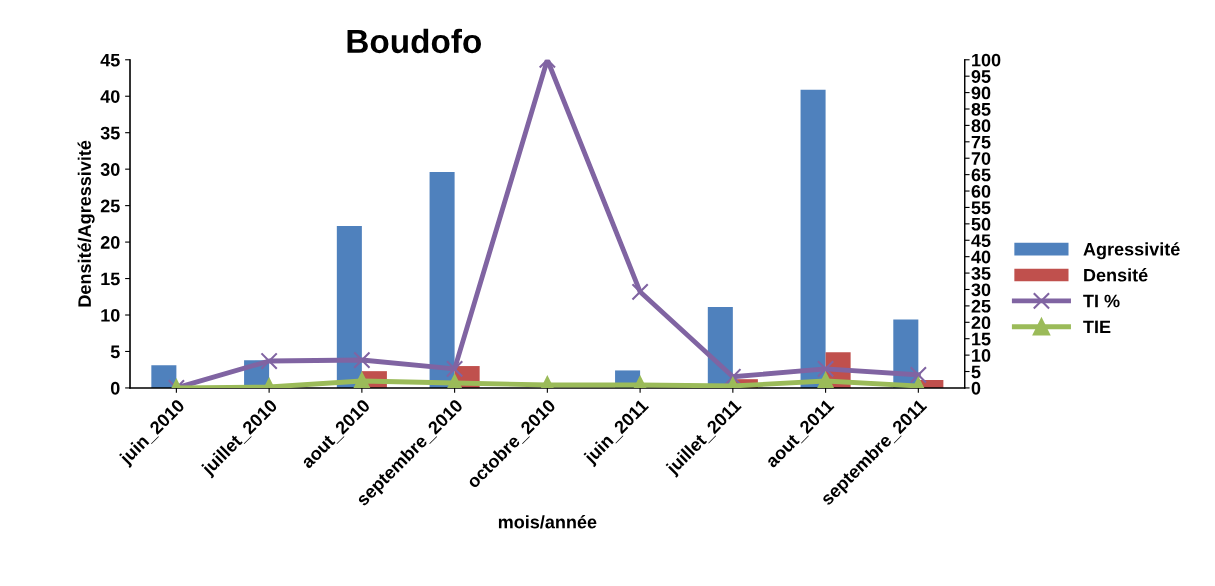  I want to click on y-tick-label: 35, so click(110, 133).